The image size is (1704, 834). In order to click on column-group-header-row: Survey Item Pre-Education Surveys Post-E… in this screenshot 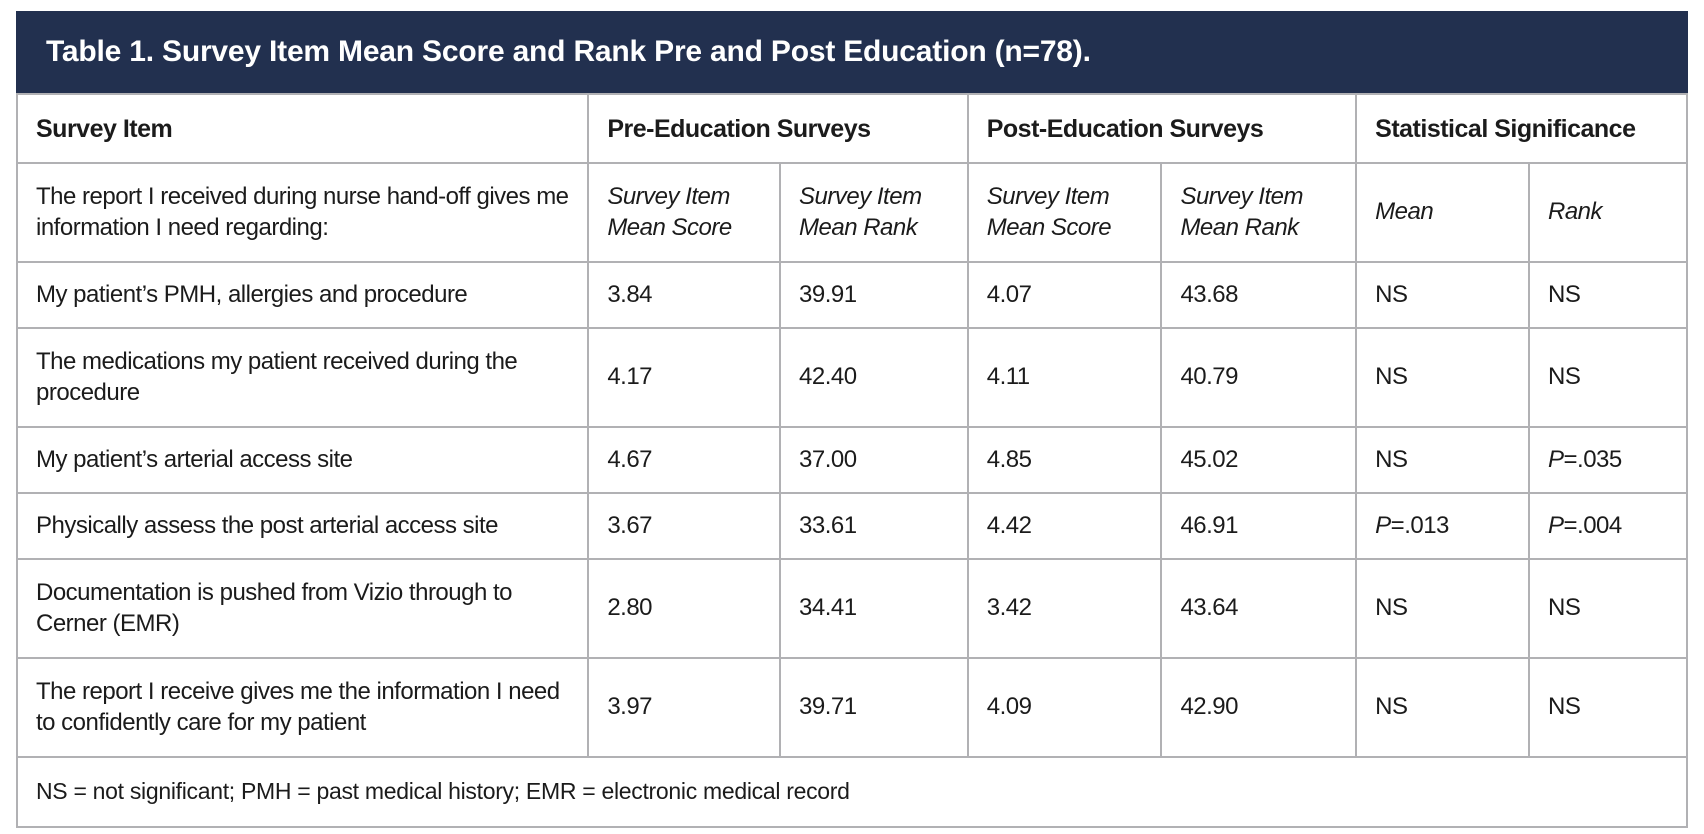, I will do `click(851, 128)`.